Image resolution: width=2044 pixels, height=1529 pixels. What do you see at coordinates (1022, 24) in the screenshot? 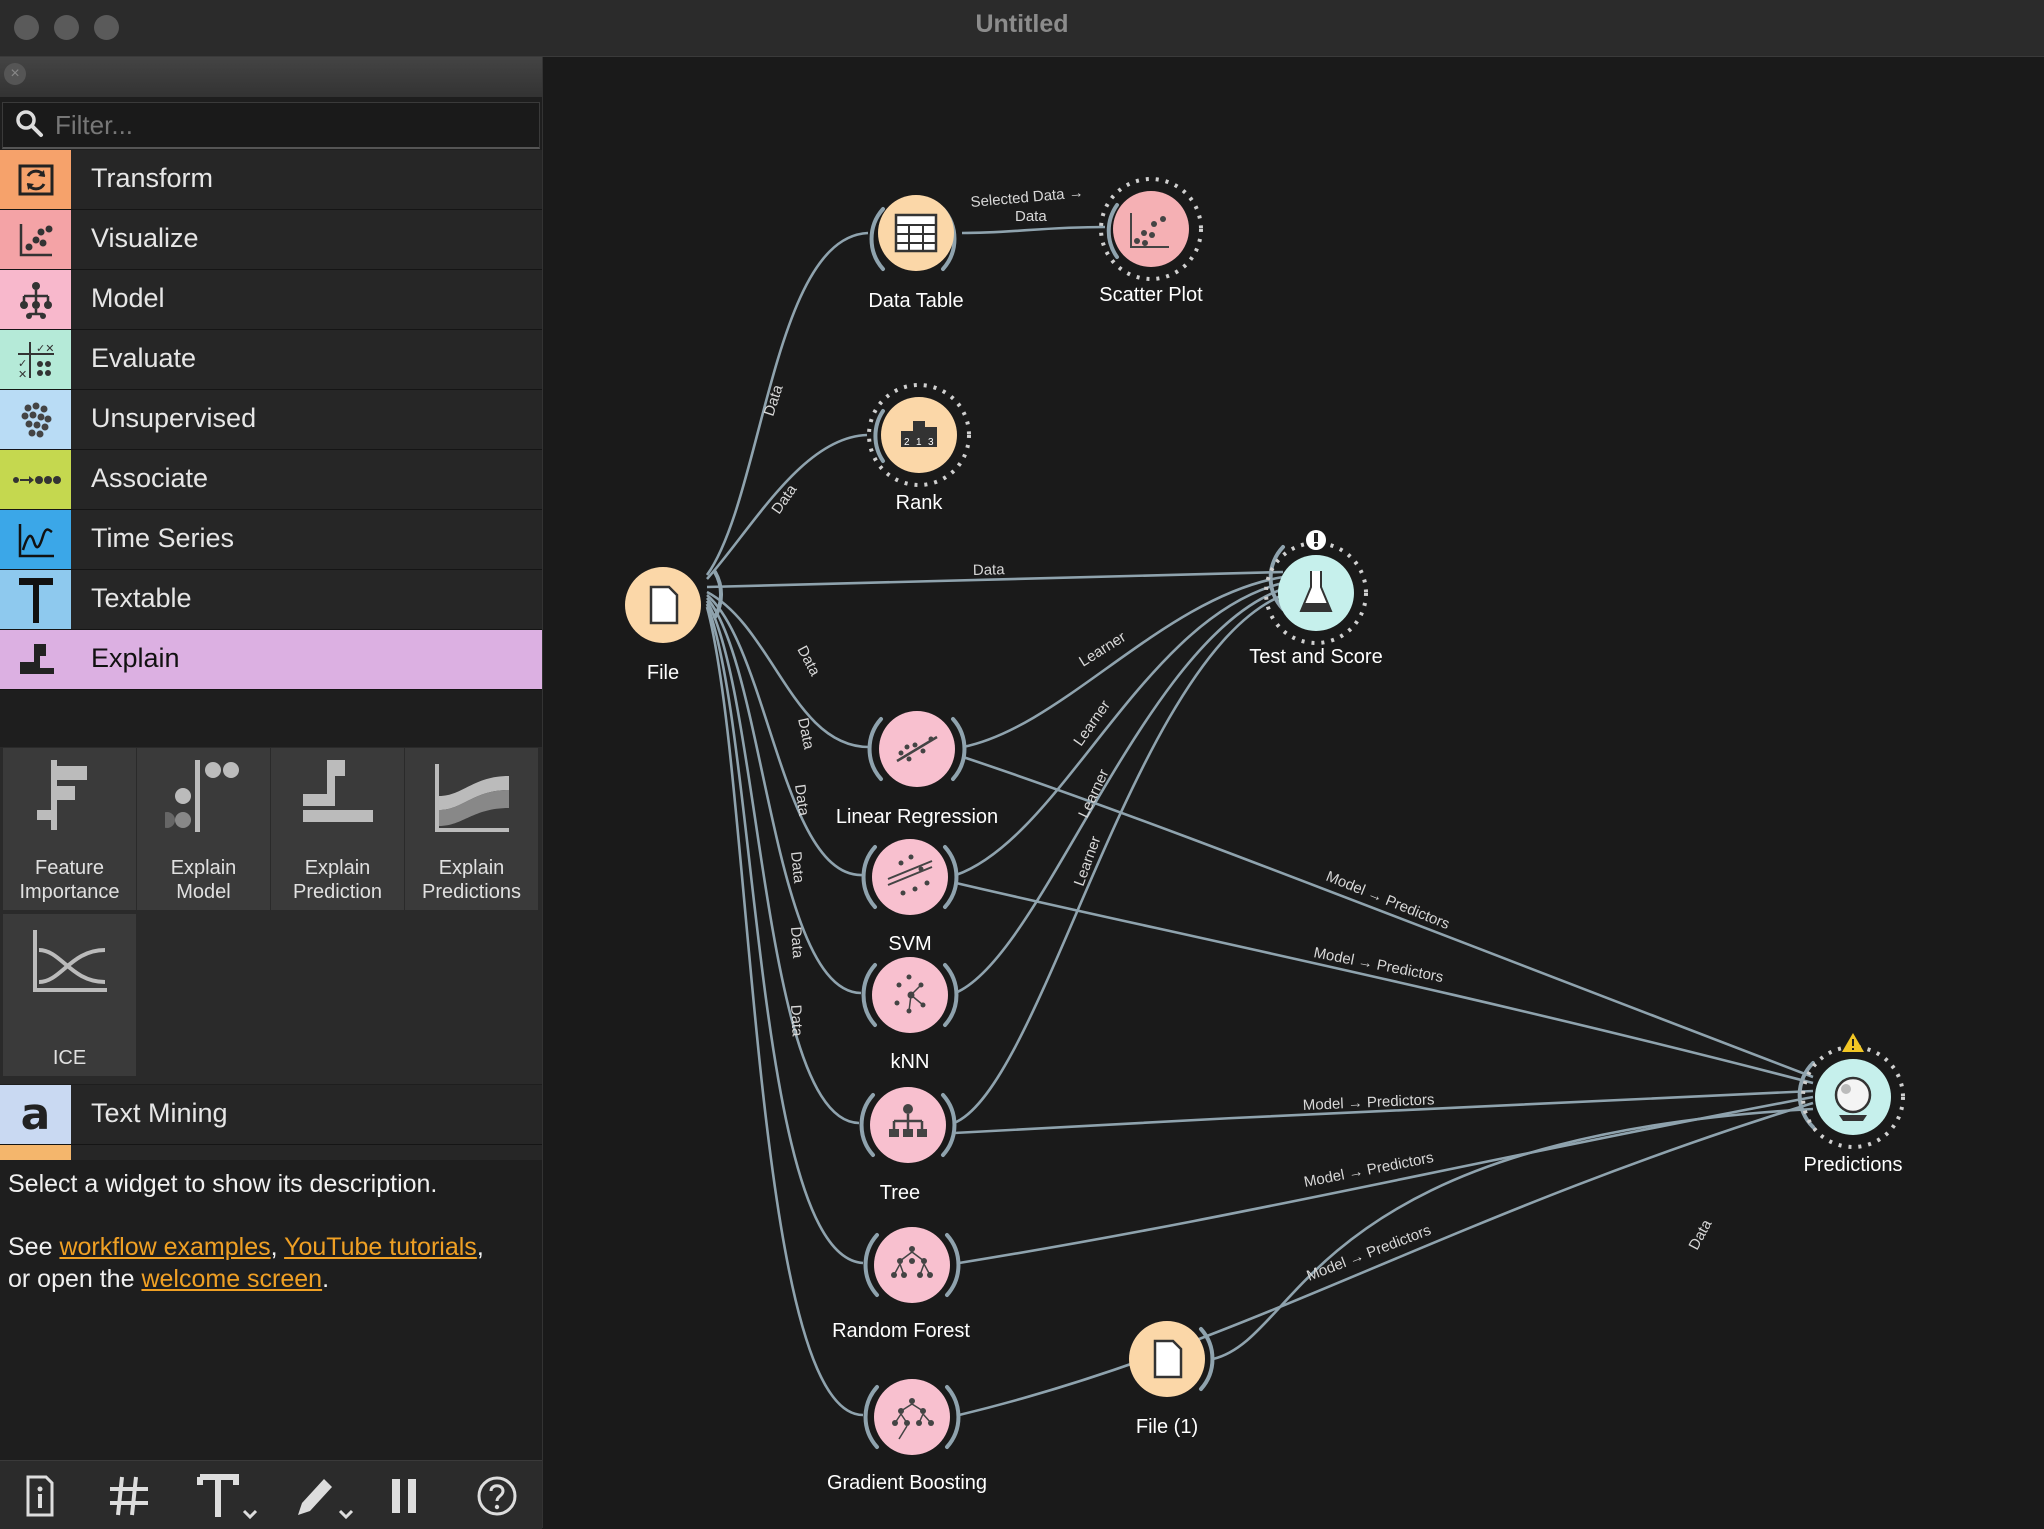
I see `window-title: Untitled` at bounding box center [1022, 24].